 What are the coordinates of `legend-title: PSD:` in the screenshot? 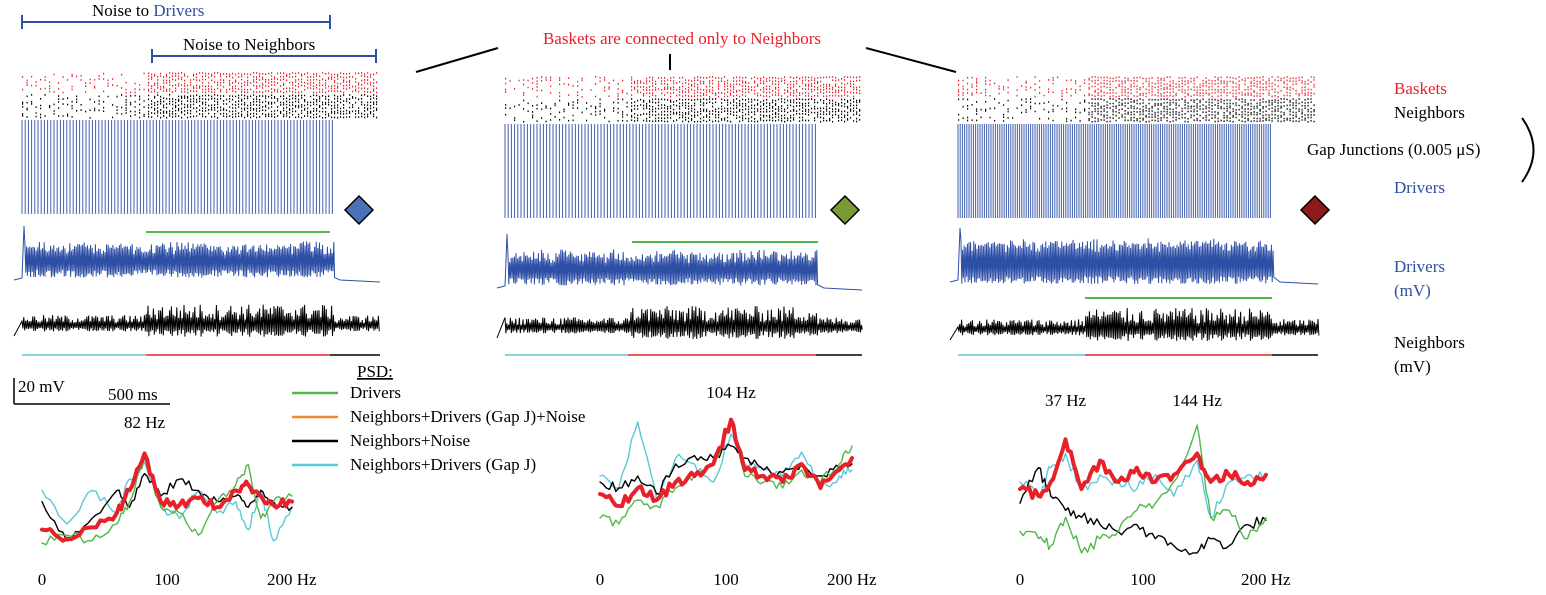 It's located at (375, 371).